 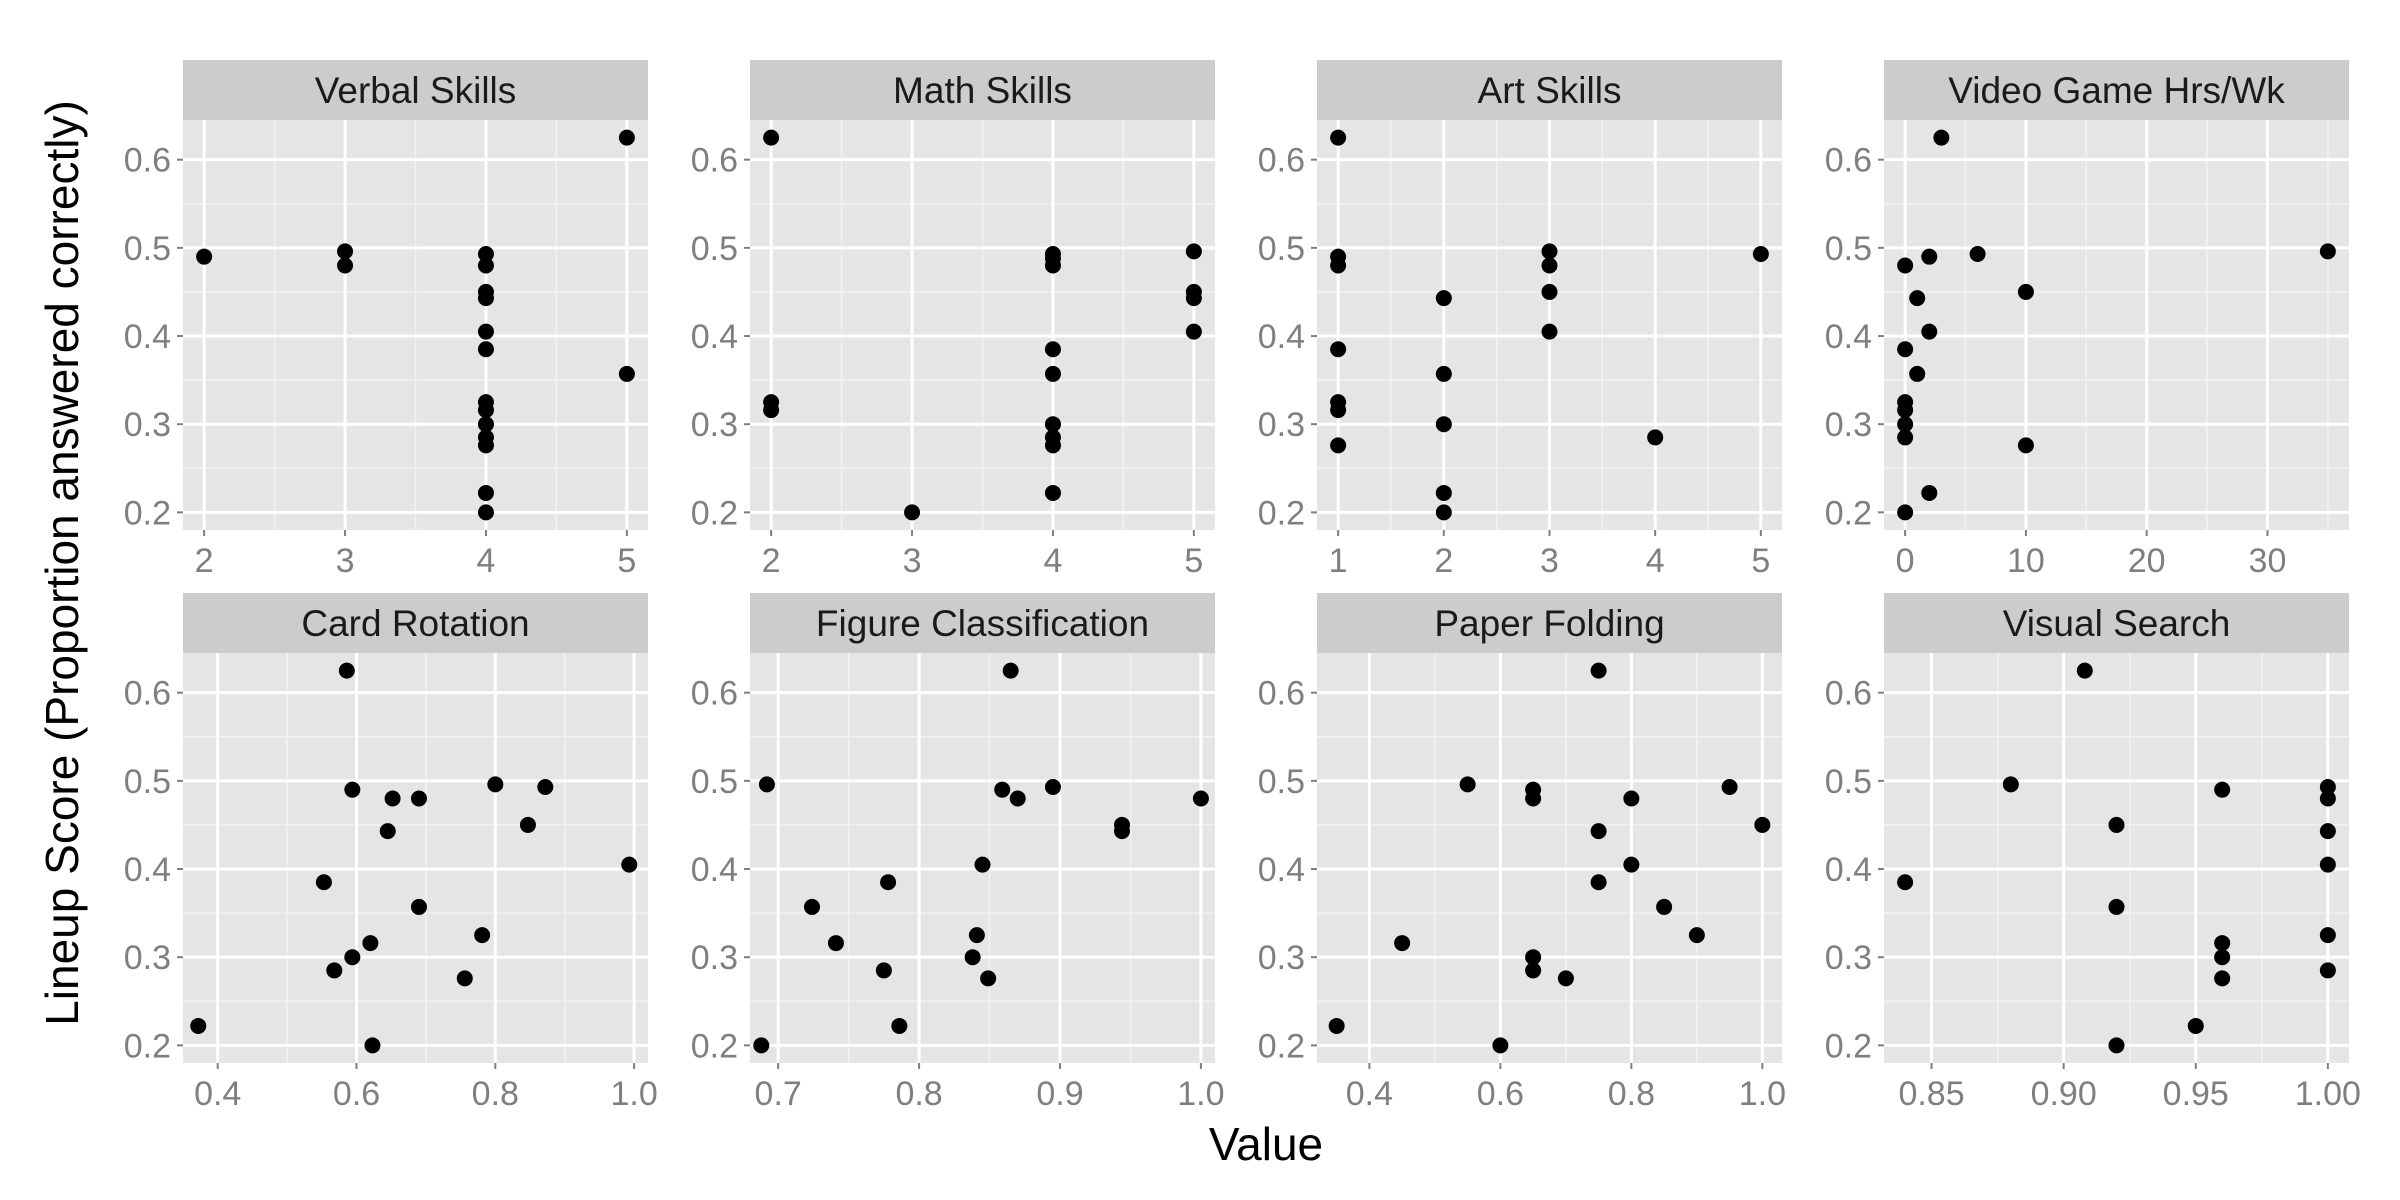 What do you see at coordinates (386, 320) in the screenshot?
I see `facet-panel: Verbal Skills 2 3 4 5 0.2 0.3 0.4 0.5 0.6` at bounding box center [386, 320].